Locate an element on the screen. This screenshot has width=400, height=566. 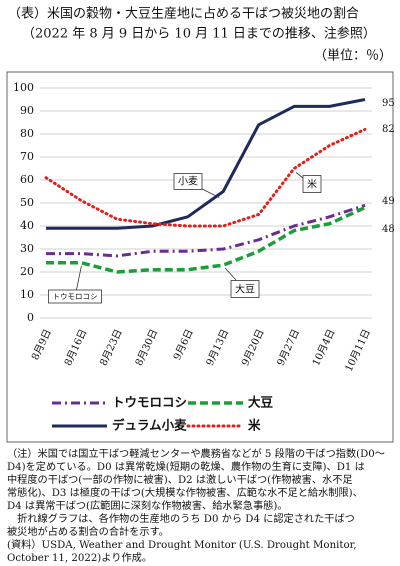
annotation: トウモロコシ is located at coordinates (75, 296).